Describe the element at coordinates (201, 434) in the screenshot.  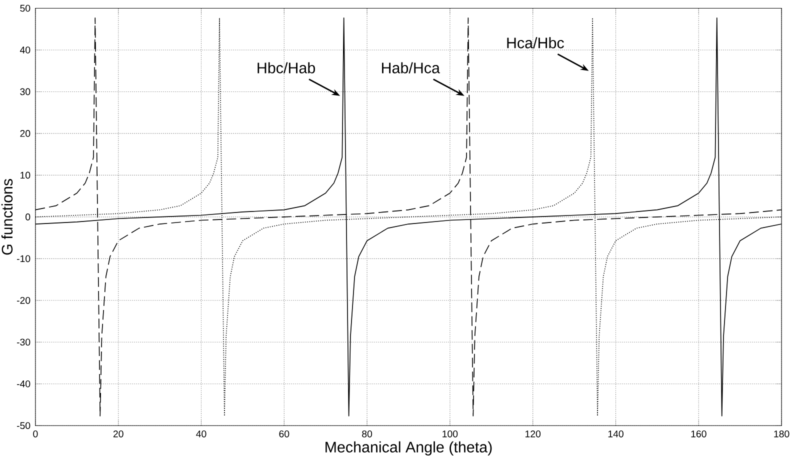
I see `x-tick-label: 40` at that location.